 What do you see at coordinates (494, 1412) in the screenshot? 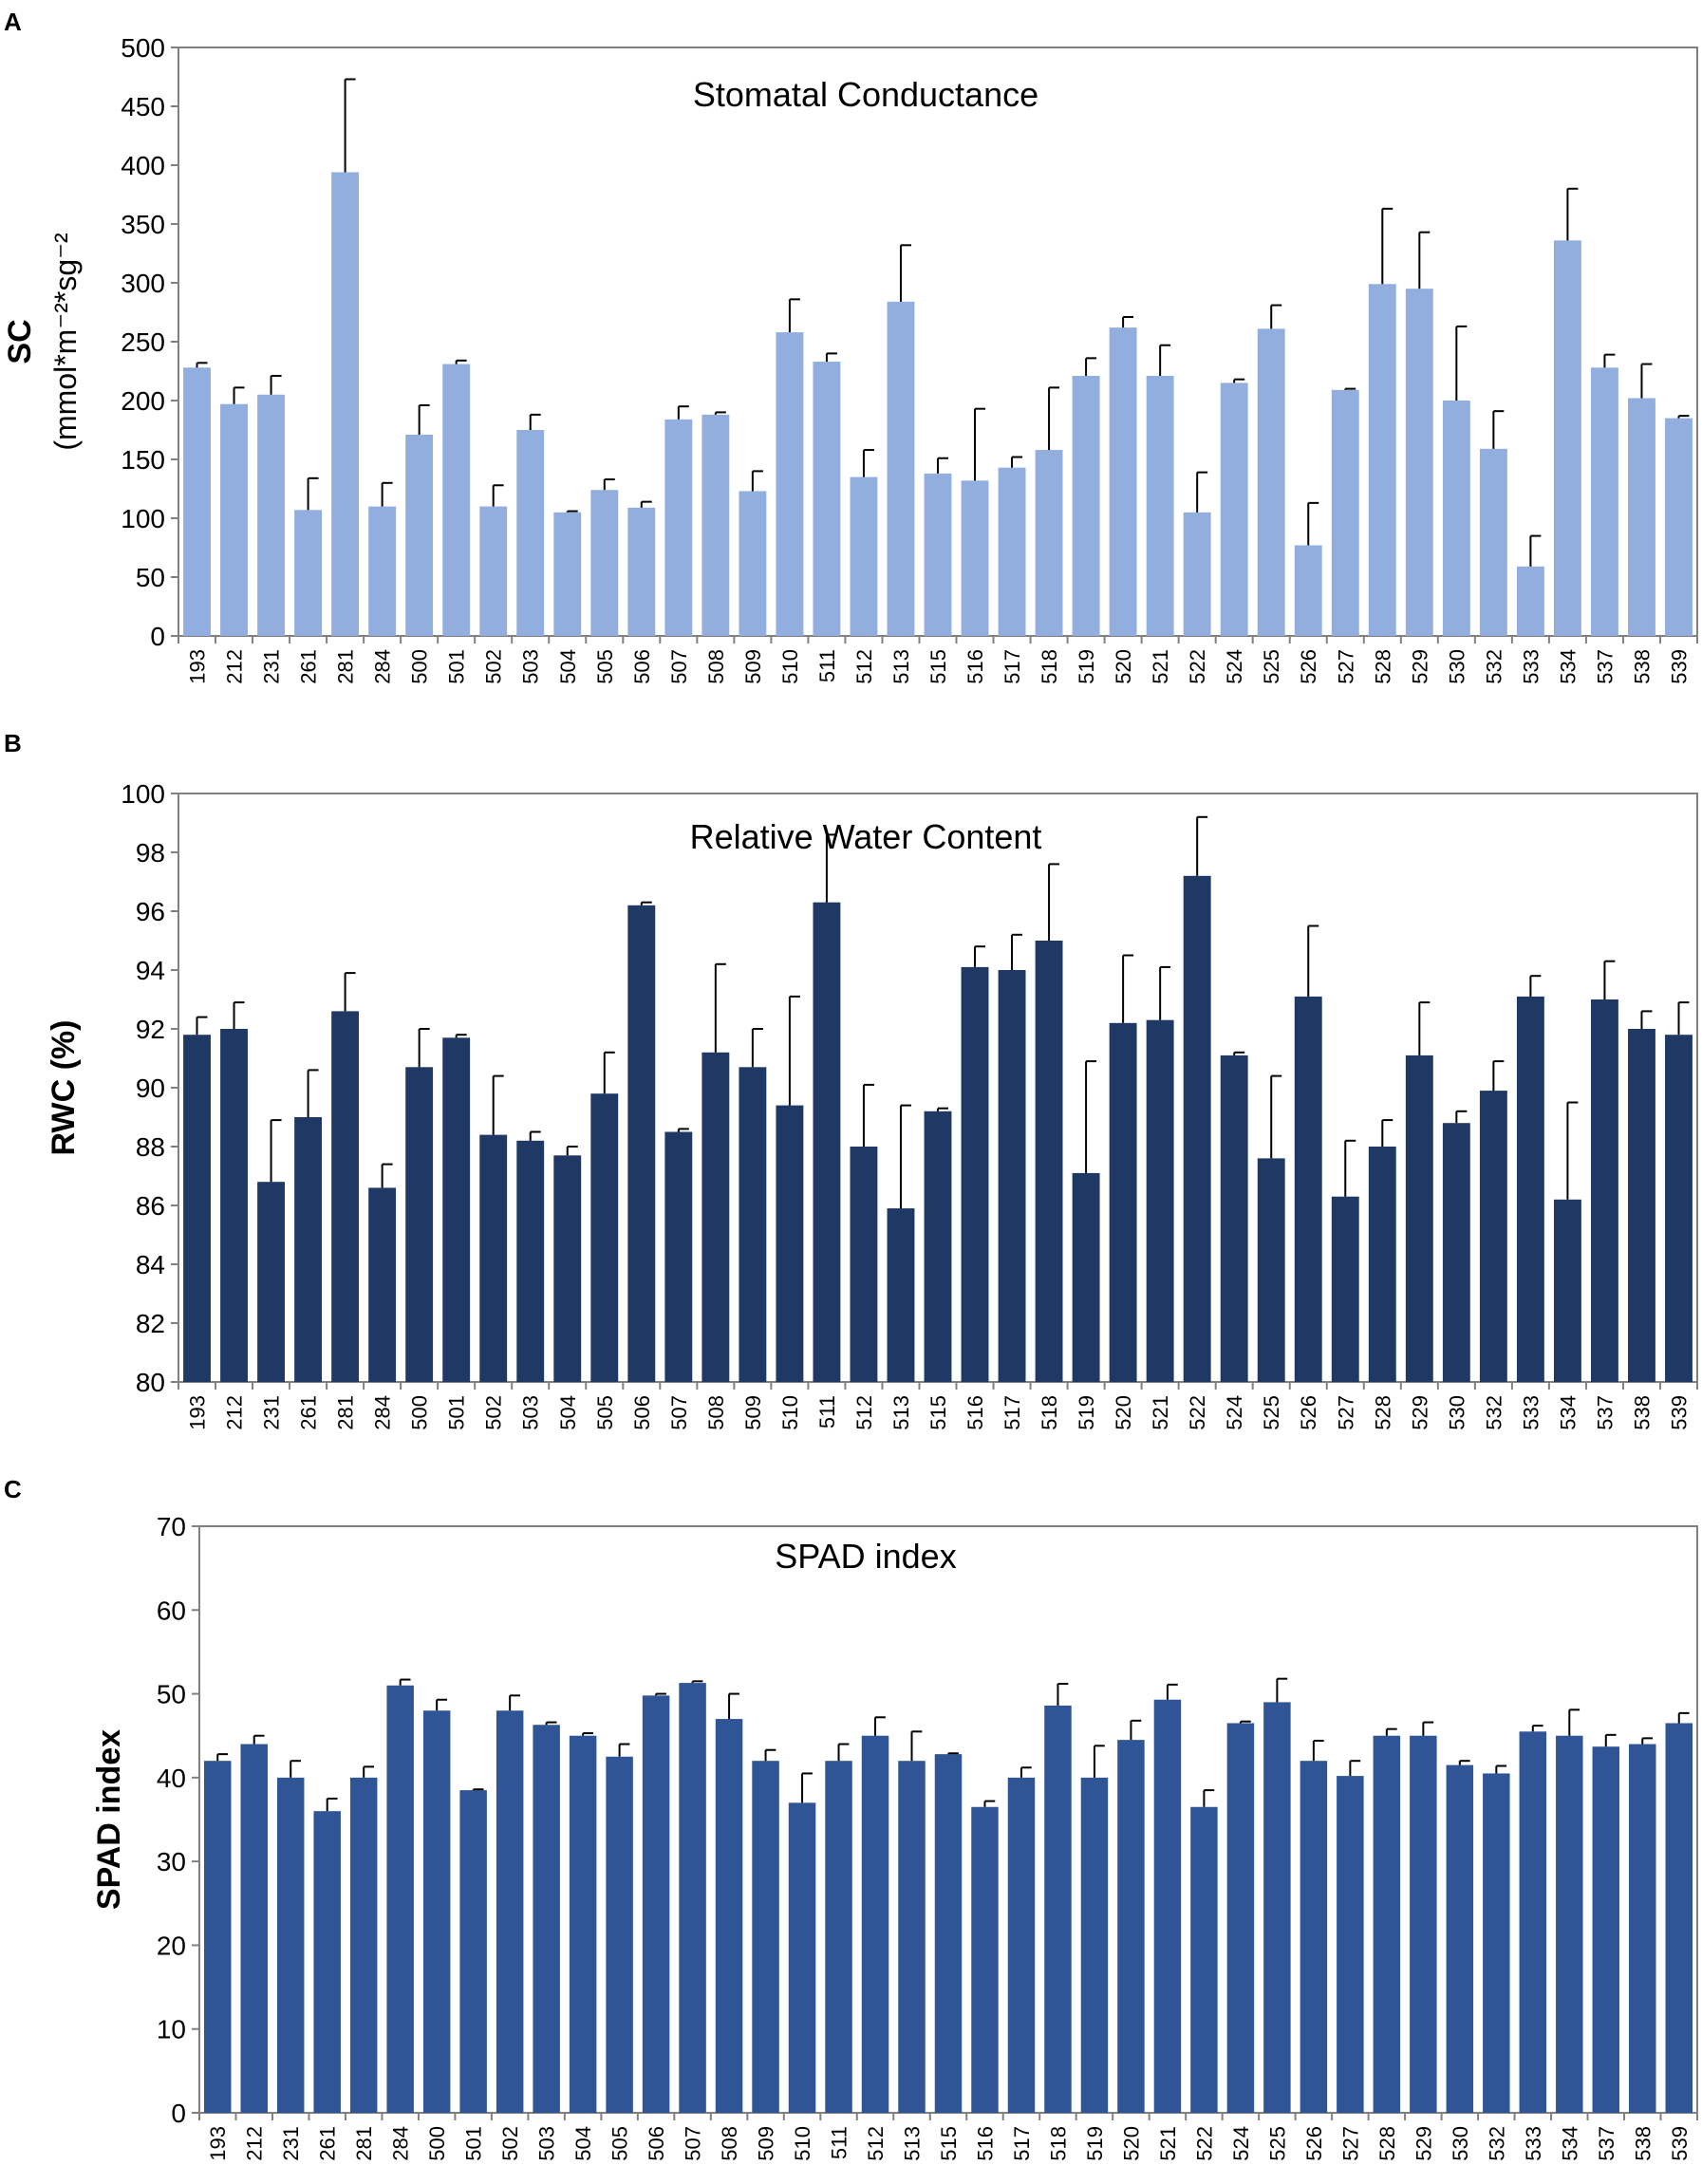
I see `x-tick-label-502: 502` at bounding box center [494, 1412].